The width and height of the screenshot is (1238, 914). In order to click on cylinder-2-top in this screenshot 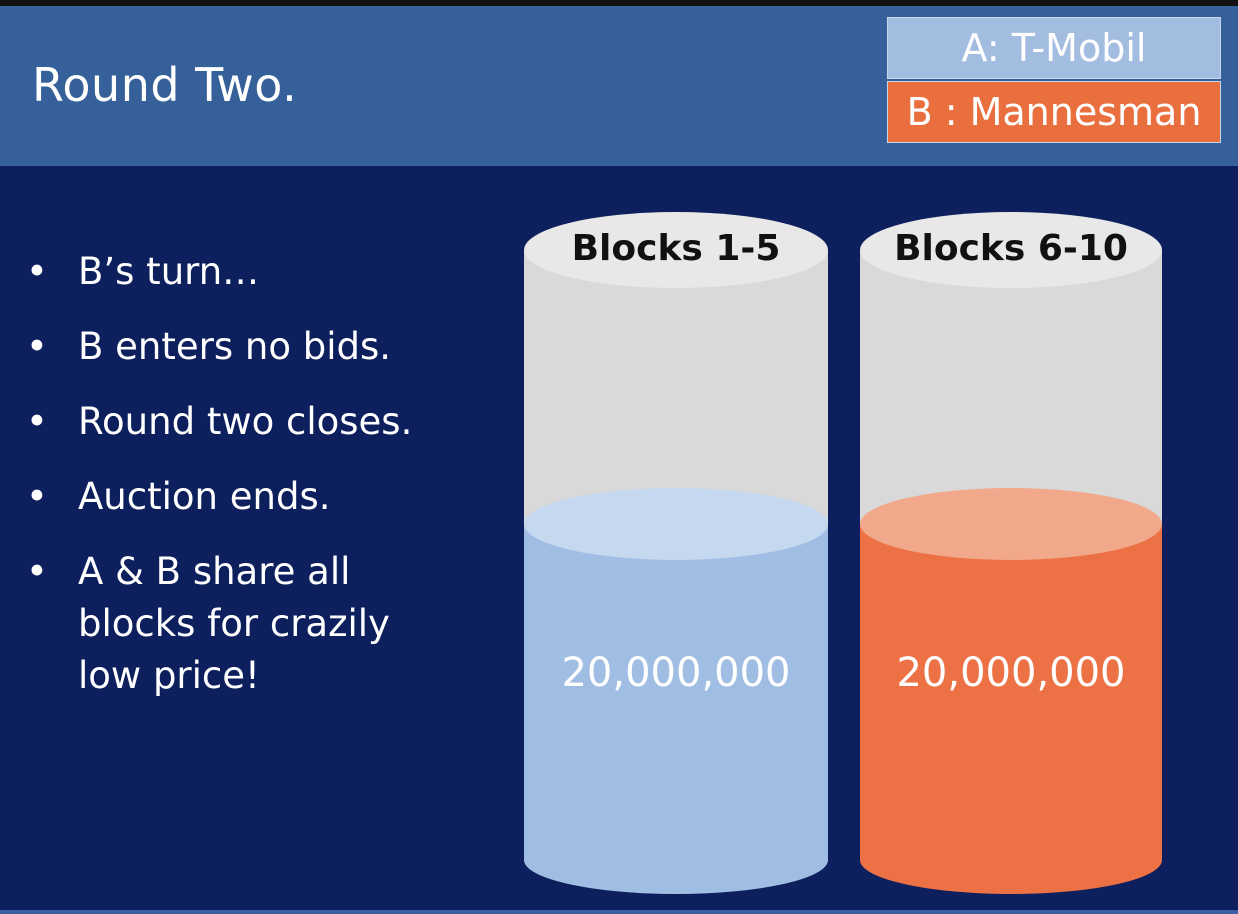, I will do `click(1011, 250)`.